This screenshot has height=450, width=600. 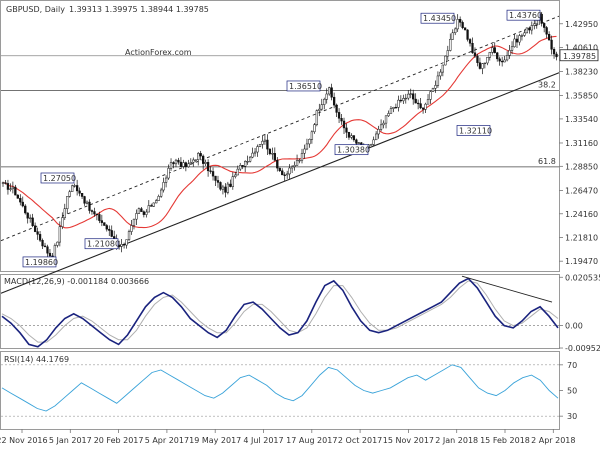 I want to click on x-tick-label: 15 Feb 2018, so click(x=505, y=440).